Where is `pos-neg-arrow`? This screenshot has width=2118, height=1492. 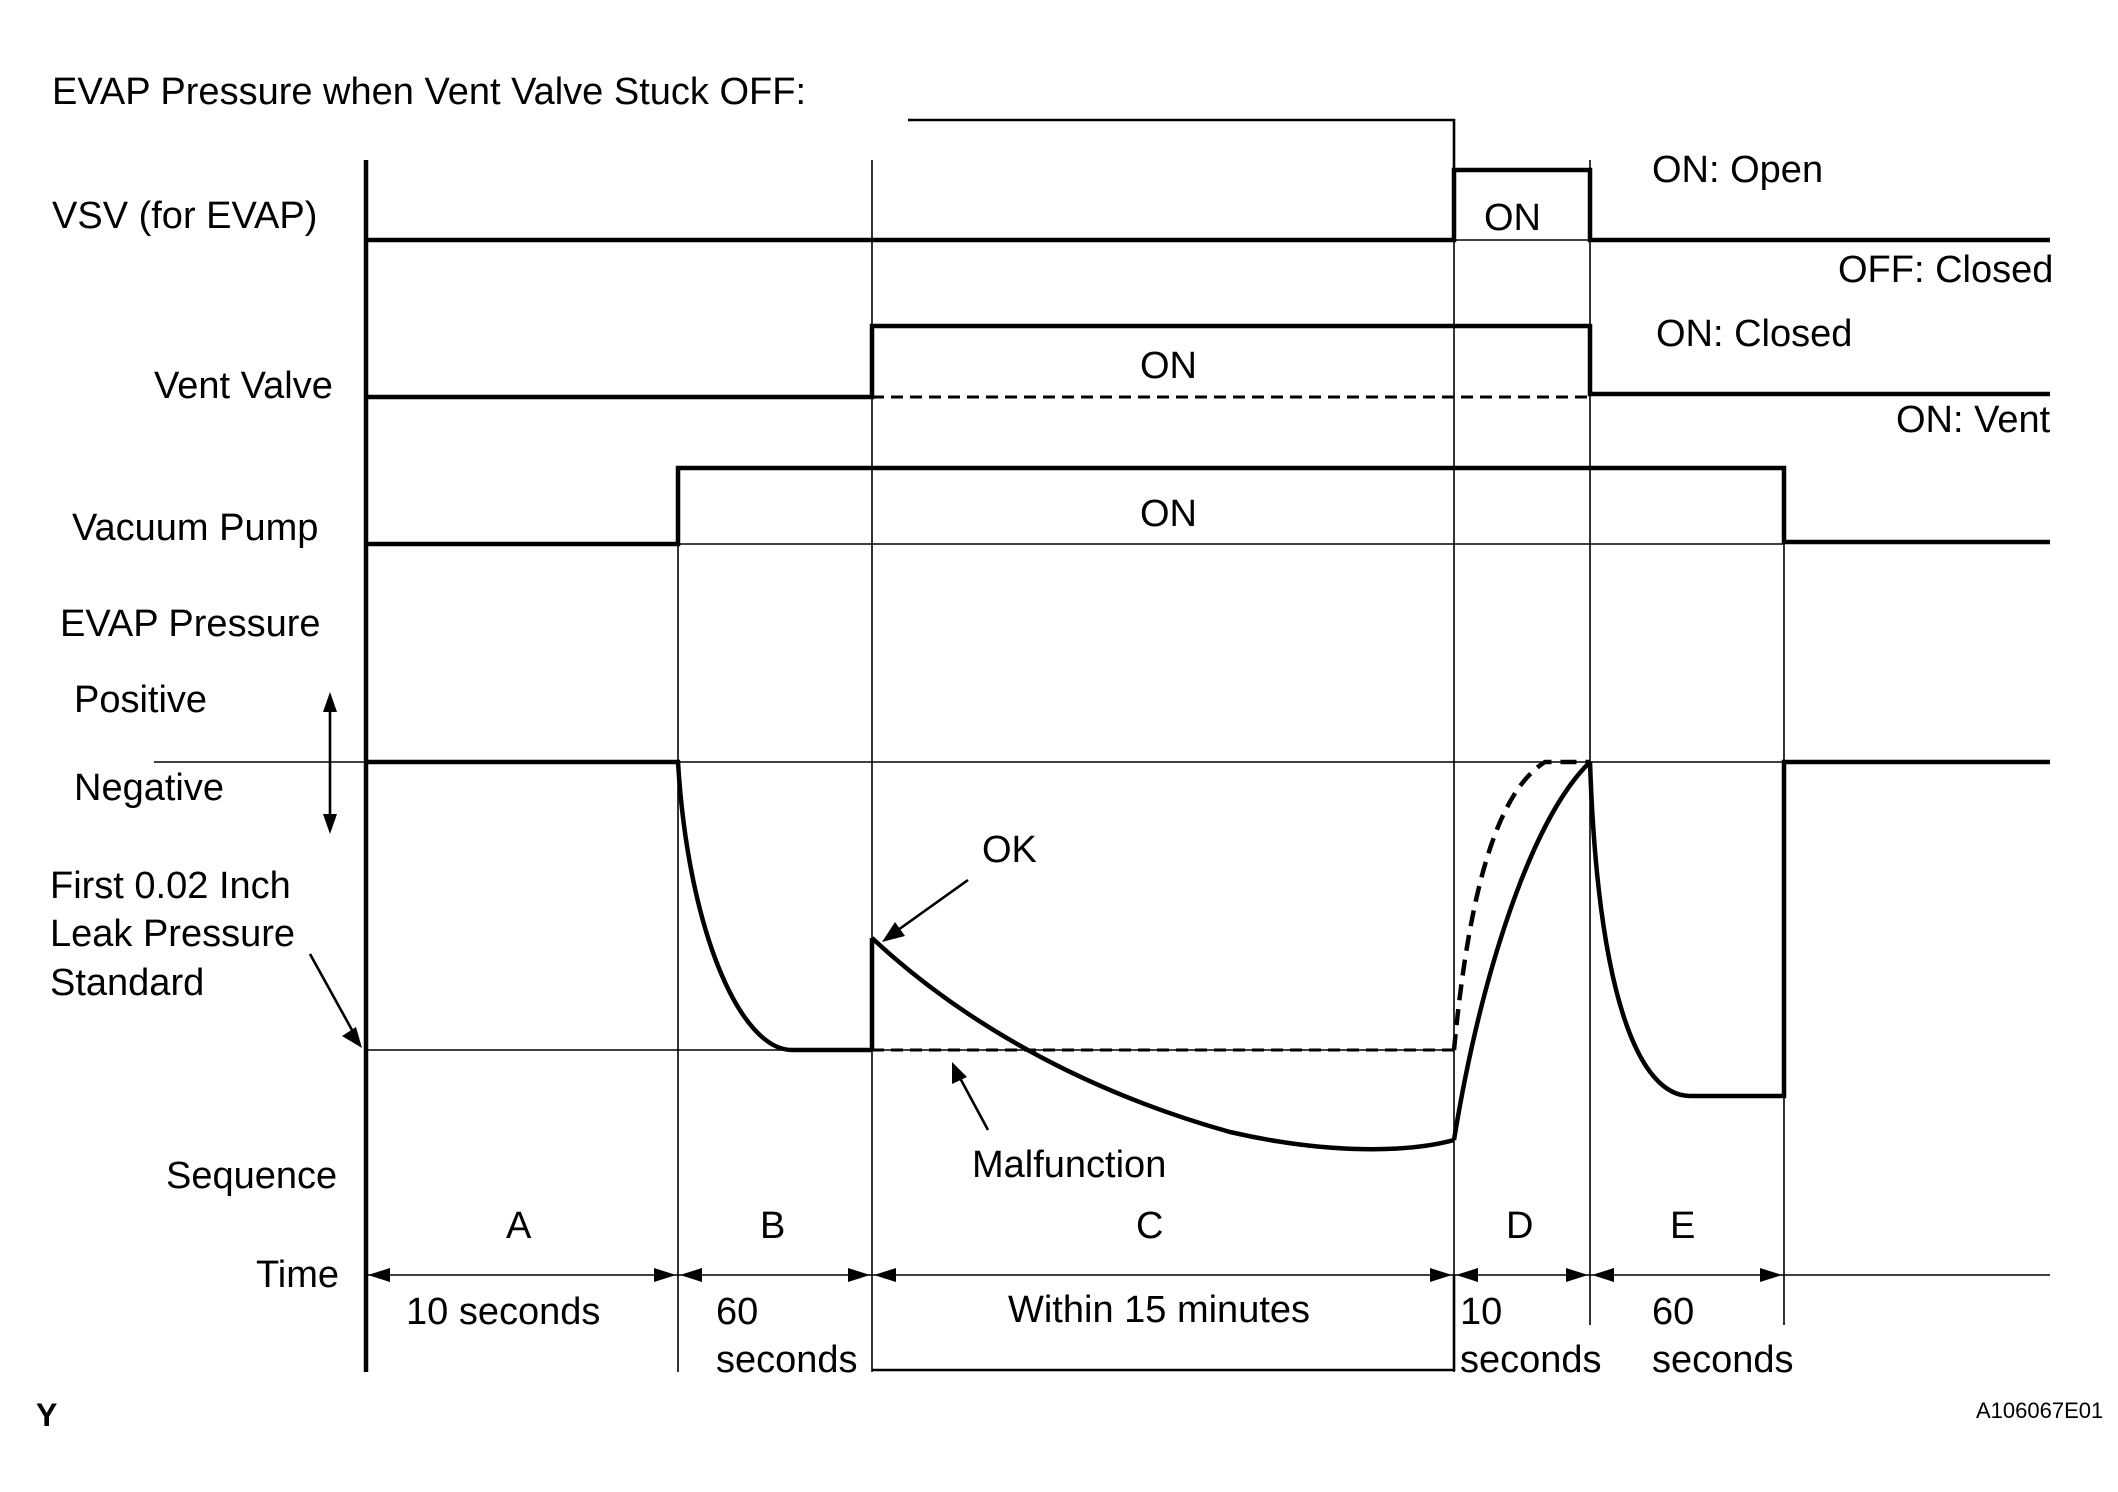 pos-neg-arrow is located at coordinates (330, 763).